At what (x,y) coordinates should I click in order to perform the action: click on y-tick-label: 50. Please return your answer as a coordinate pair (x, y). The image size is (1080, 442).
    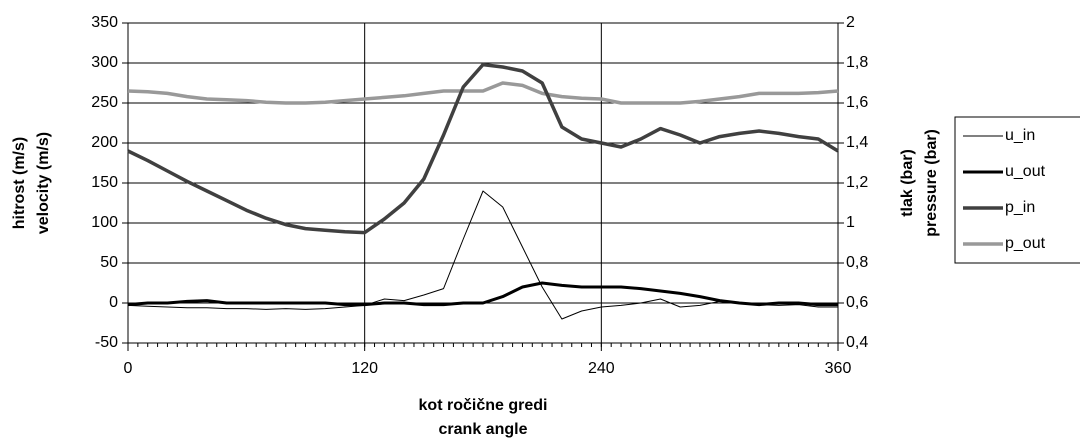
    Looking at the image, I should click on (109, 262).